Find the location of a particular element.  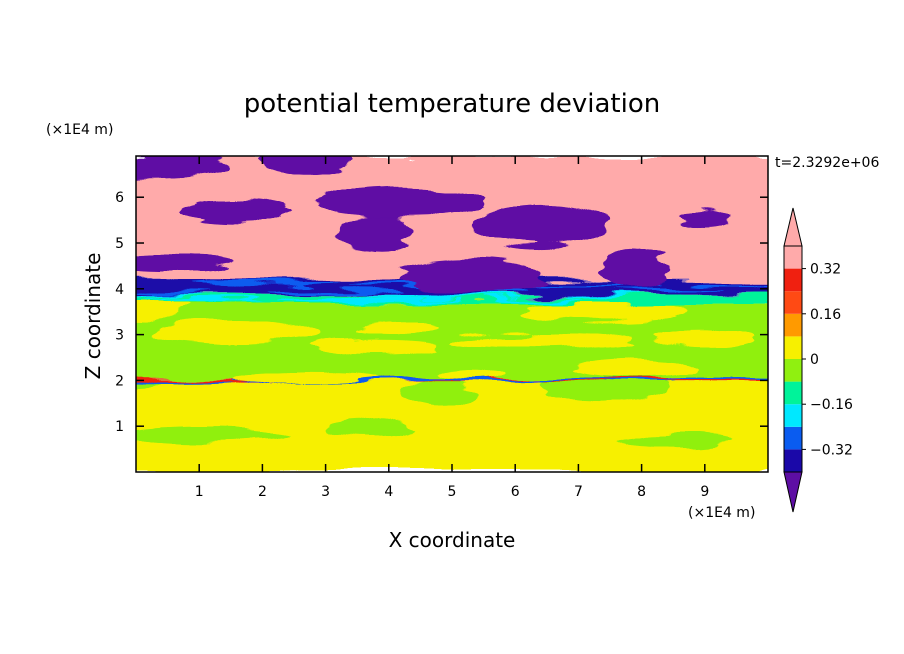

x-tick-label: 6 is located at coordinates (515, 492).